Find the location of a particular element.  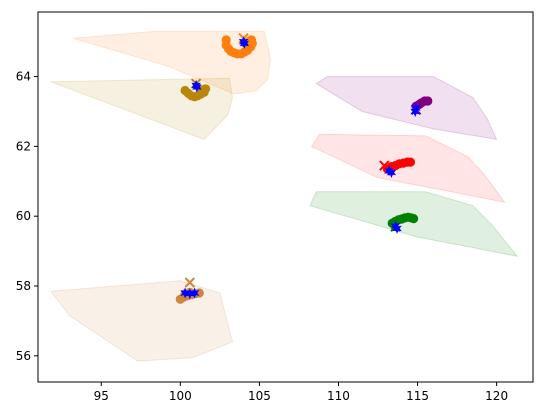

x-tick-label: 115 is located at coordinates (417, 396).